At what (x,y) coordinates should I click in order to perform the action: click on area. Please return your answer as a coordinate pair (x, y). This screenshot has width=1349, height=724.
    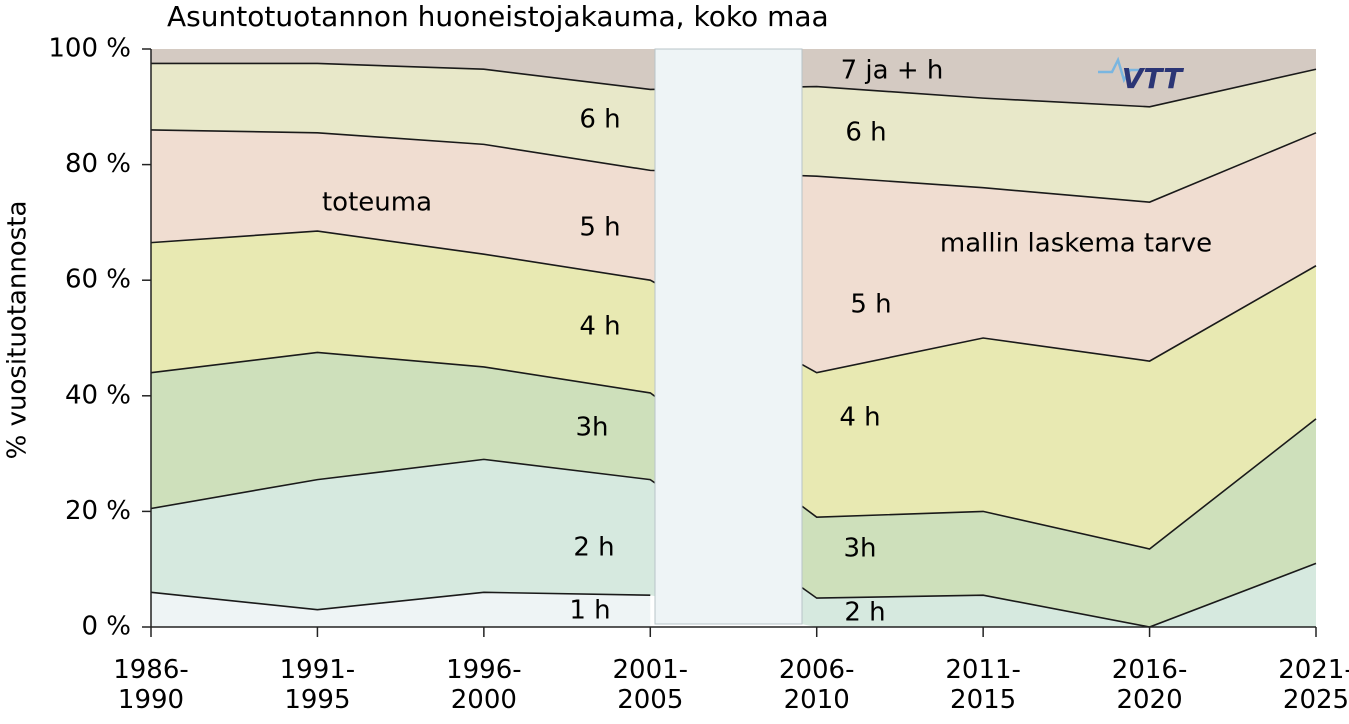
    Looking at the image, I should click on (401, 609).